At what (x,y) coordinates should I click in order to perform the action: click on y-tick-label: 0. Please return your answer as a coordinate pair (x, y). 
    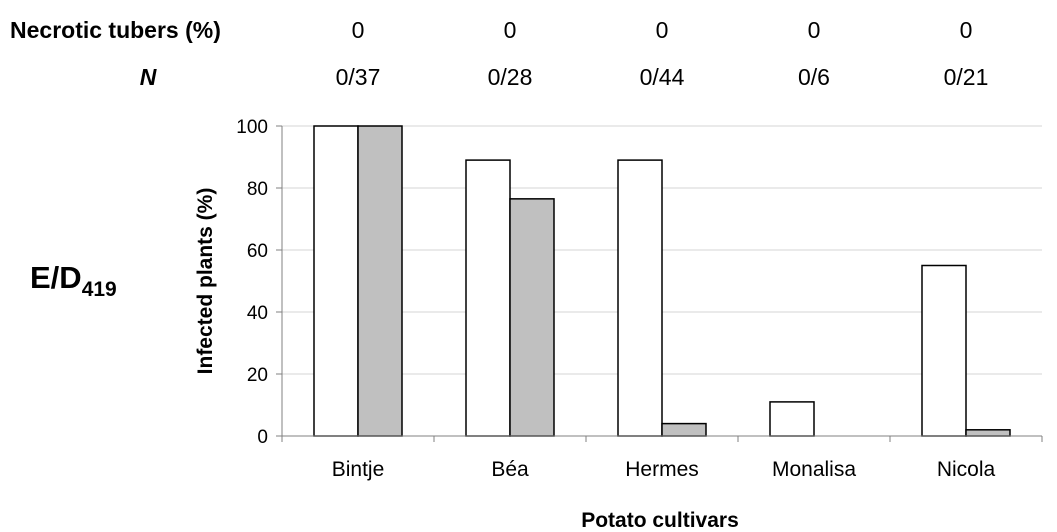
    Looking at the image, I should click on (262, 437).